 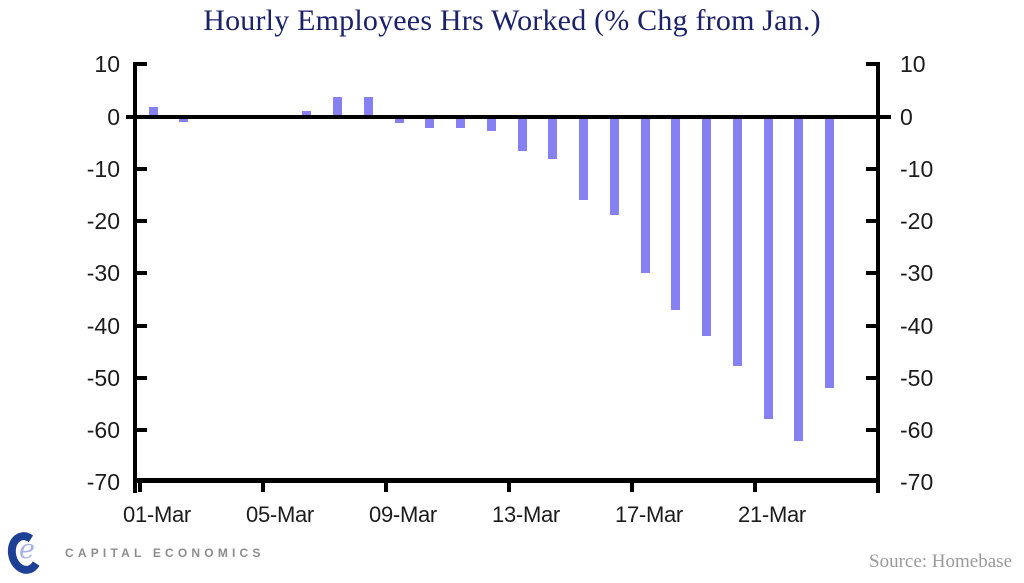 I want to click on bar-22-Mar, so click(x=799, y=278).